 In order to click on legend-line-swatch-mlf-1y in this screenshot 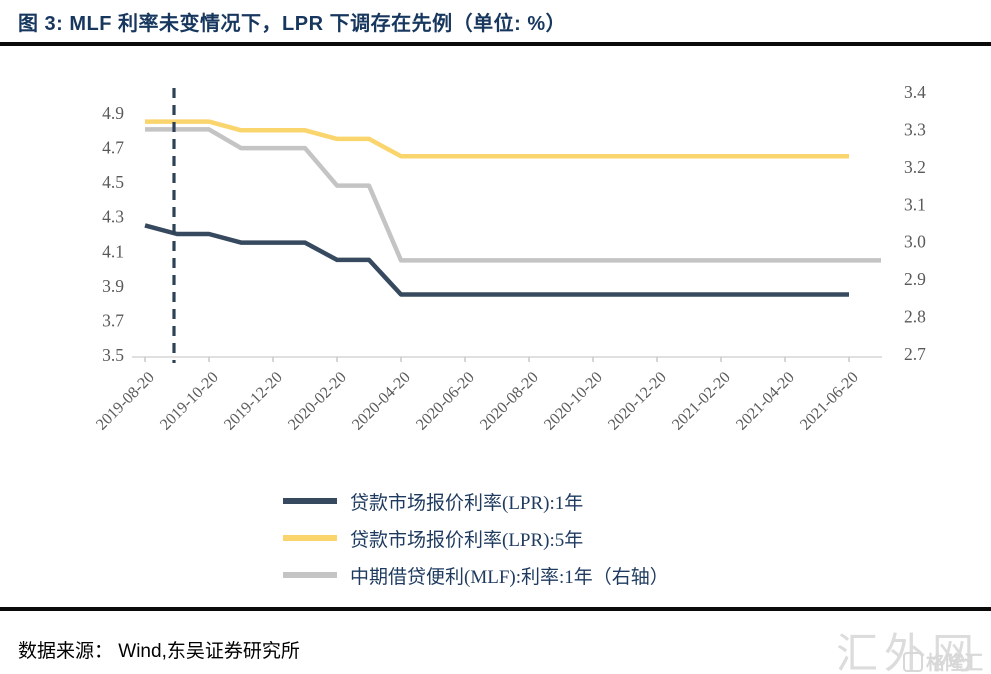, I will do `click(310, 575)`.